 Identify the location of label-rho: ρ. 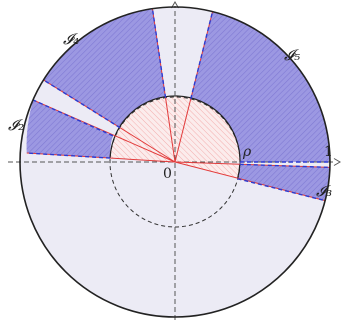
(247, 152).